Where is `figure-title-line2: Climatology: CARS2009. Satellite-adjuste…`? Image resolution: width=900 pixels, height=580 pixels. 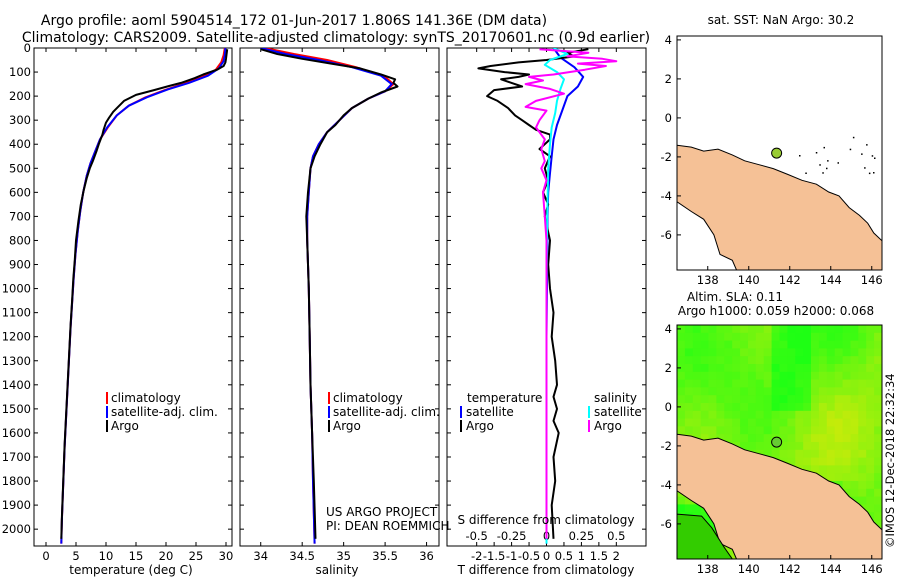 figure-title-line2: Climatology: CARS2009. Satellite-adjuste… is located at coordinates (336, 38).